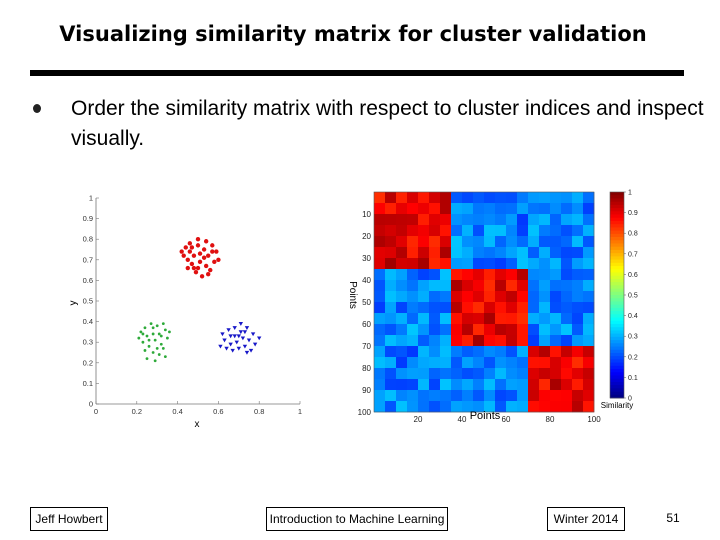  I want to click on scatter-y-label: y, so click(73, 303).